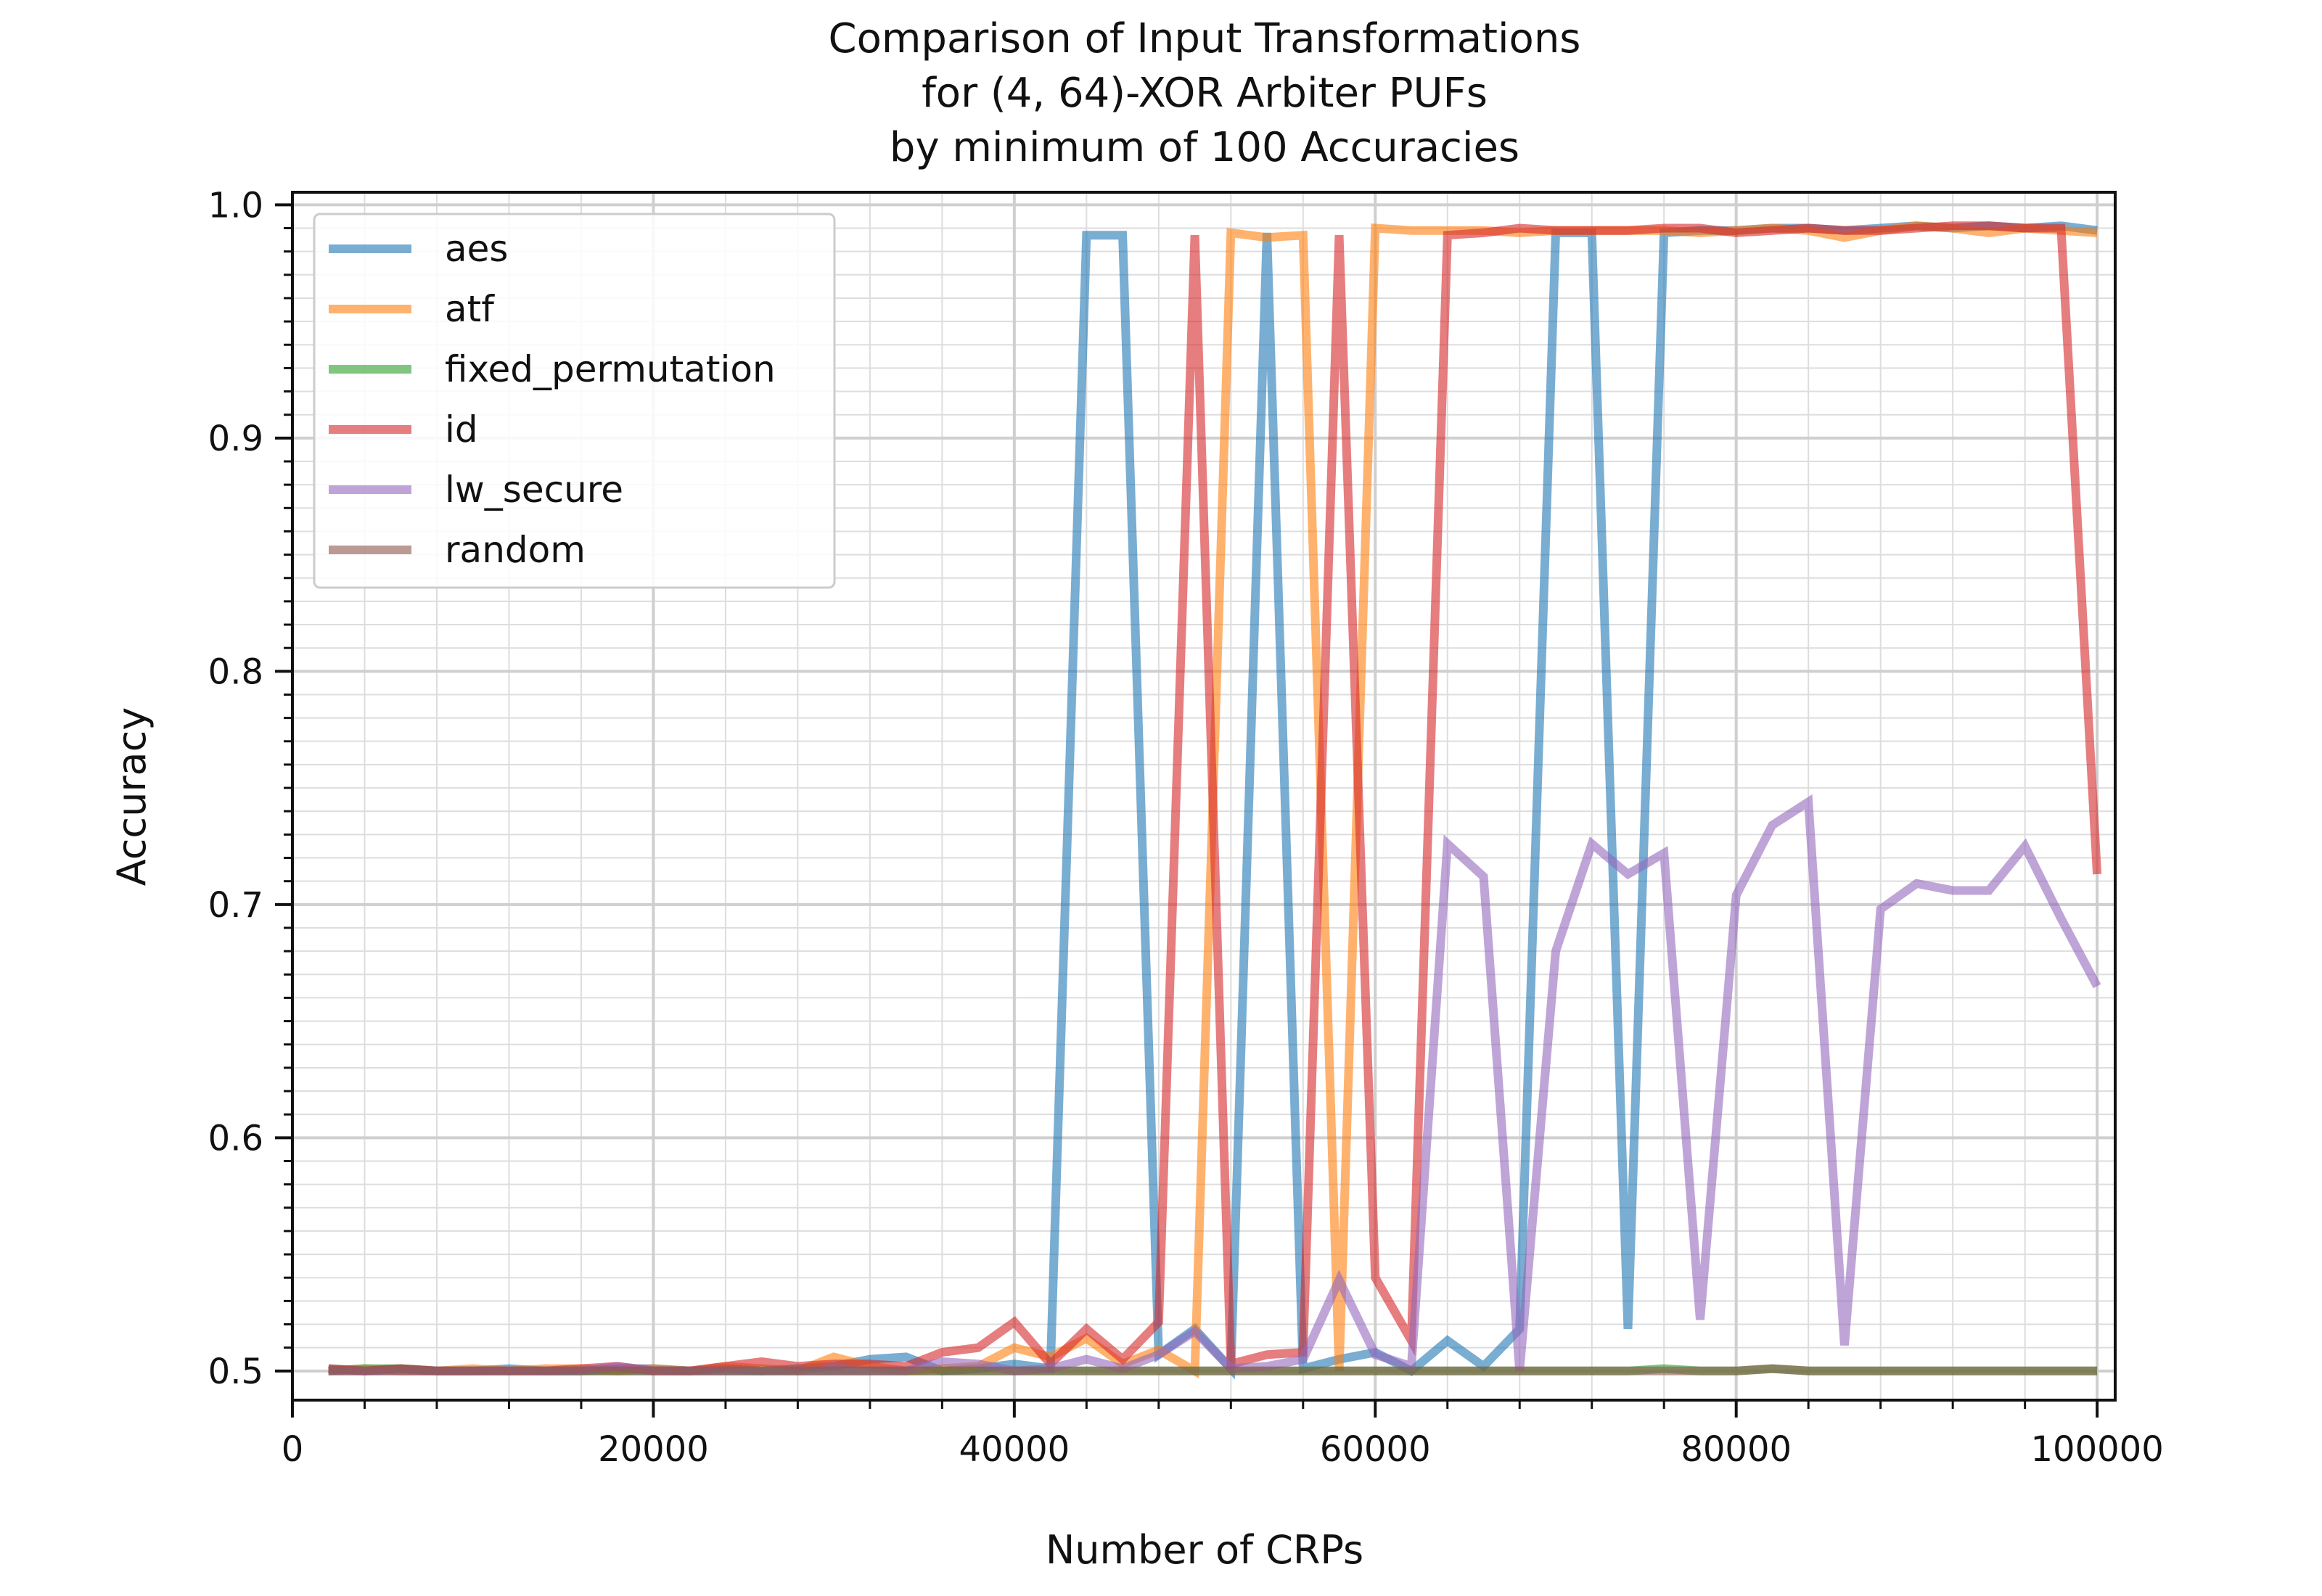  What do you see at coordinates (132, 797) in the screenshot?
I see `y-axis-label: Accuracy` at bounding box center [132, 797].